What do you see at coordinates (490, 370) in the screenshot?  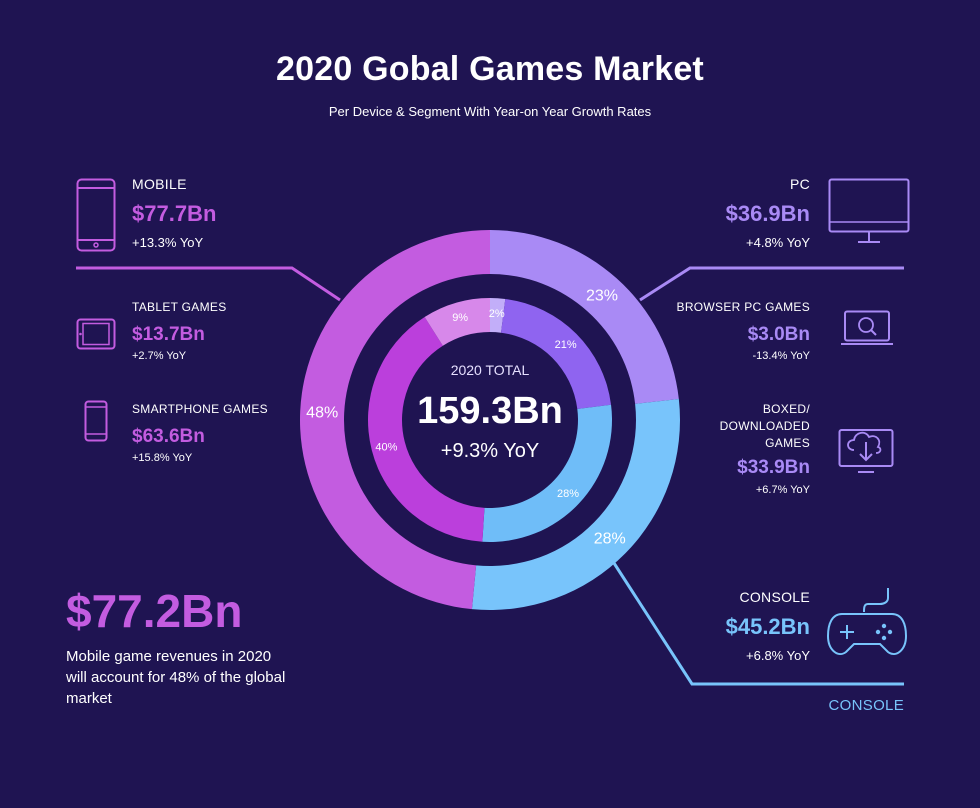 I see `center-label: 2020 TOTAL` at bounding box center [490, 370].